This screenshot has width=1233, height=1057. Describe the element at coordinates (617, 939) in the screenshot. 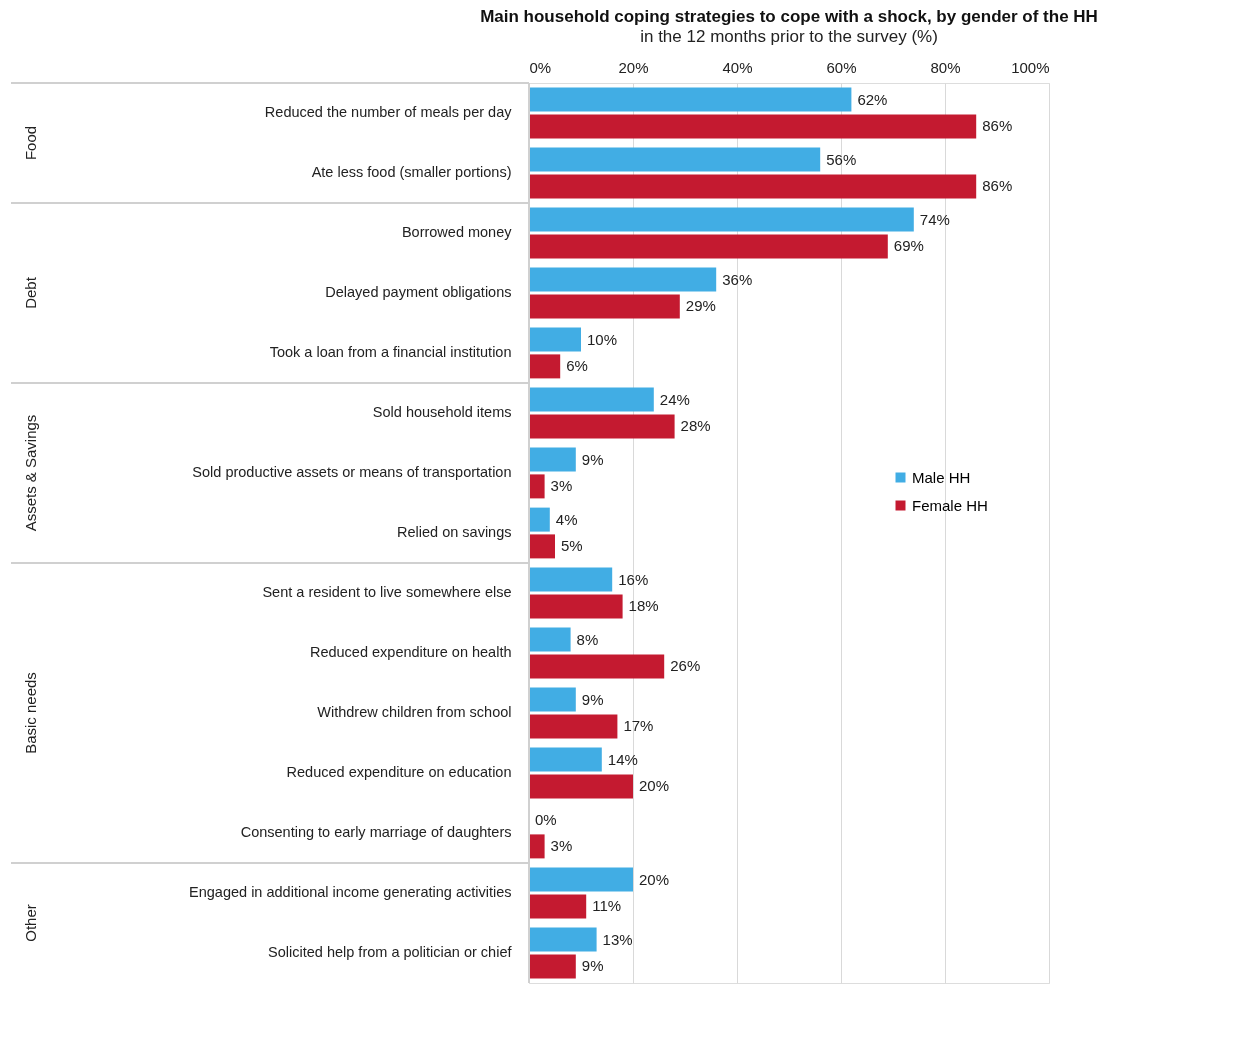

I see `data-label: 13%` at that location.